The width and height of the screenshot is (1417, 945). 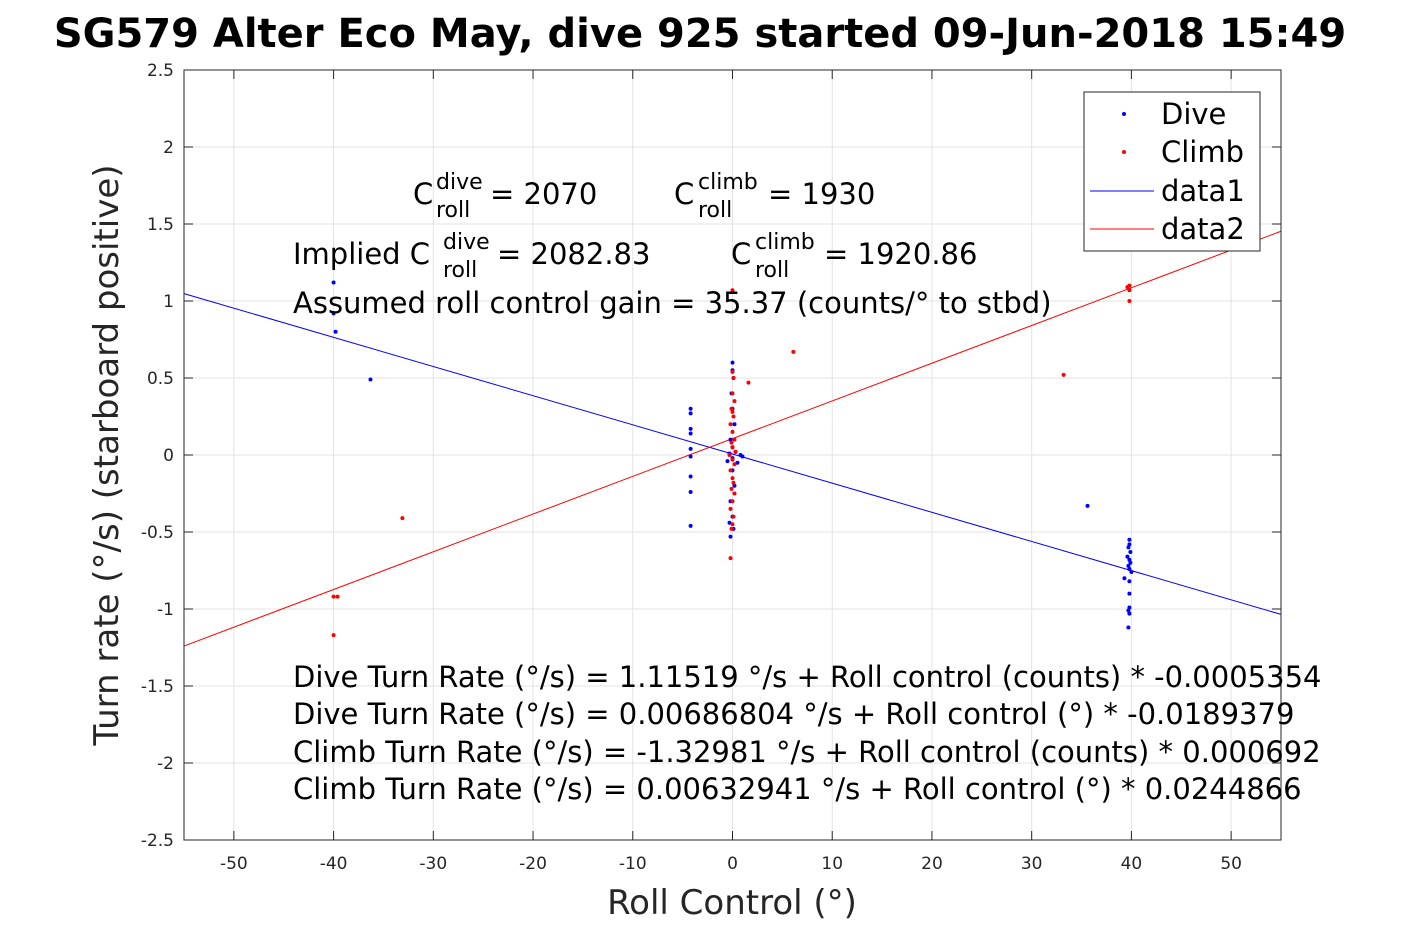 What do you see at coordinates (168, 148) in the screenshot?
I see `y-tick-label: 2` at bounding box center [168, 148].